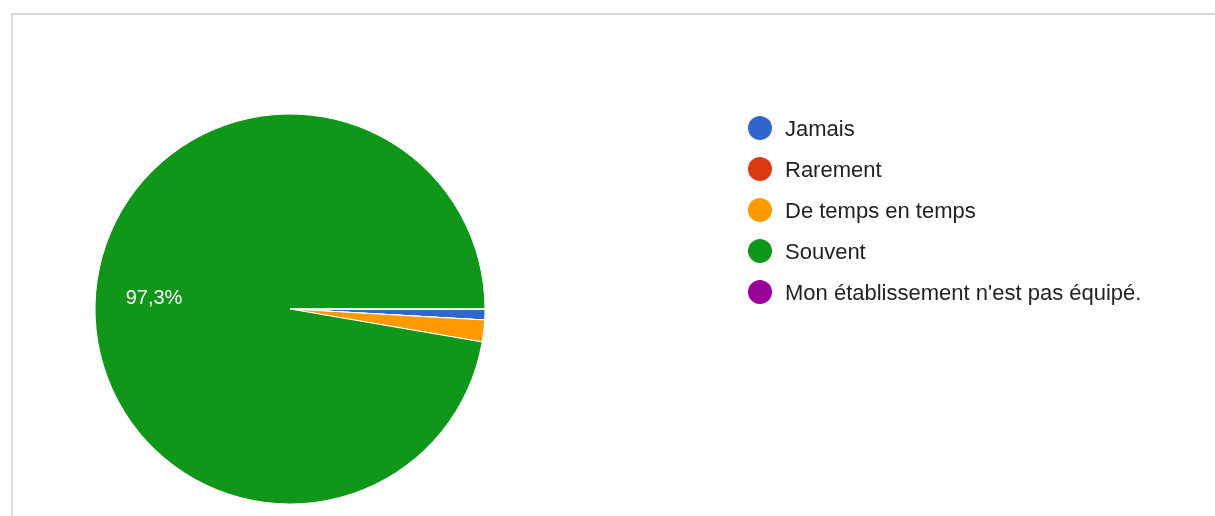 The image size is (1215, 516). What do you see at coordinates (963, 292) in the screenshot?
I see `legend-label: Mon établissement n'est pas équipé.` at bounding box center [963, 292].